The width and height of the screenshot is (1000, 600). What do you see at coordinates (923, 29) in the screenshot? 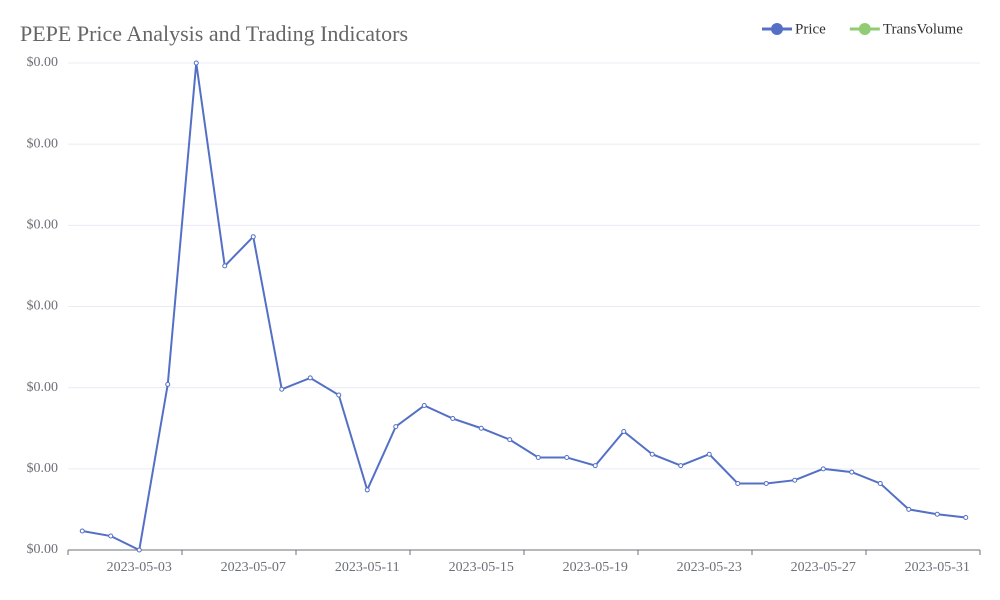
I see `legend-label: TransVolume` at bounding box center [923, 29].